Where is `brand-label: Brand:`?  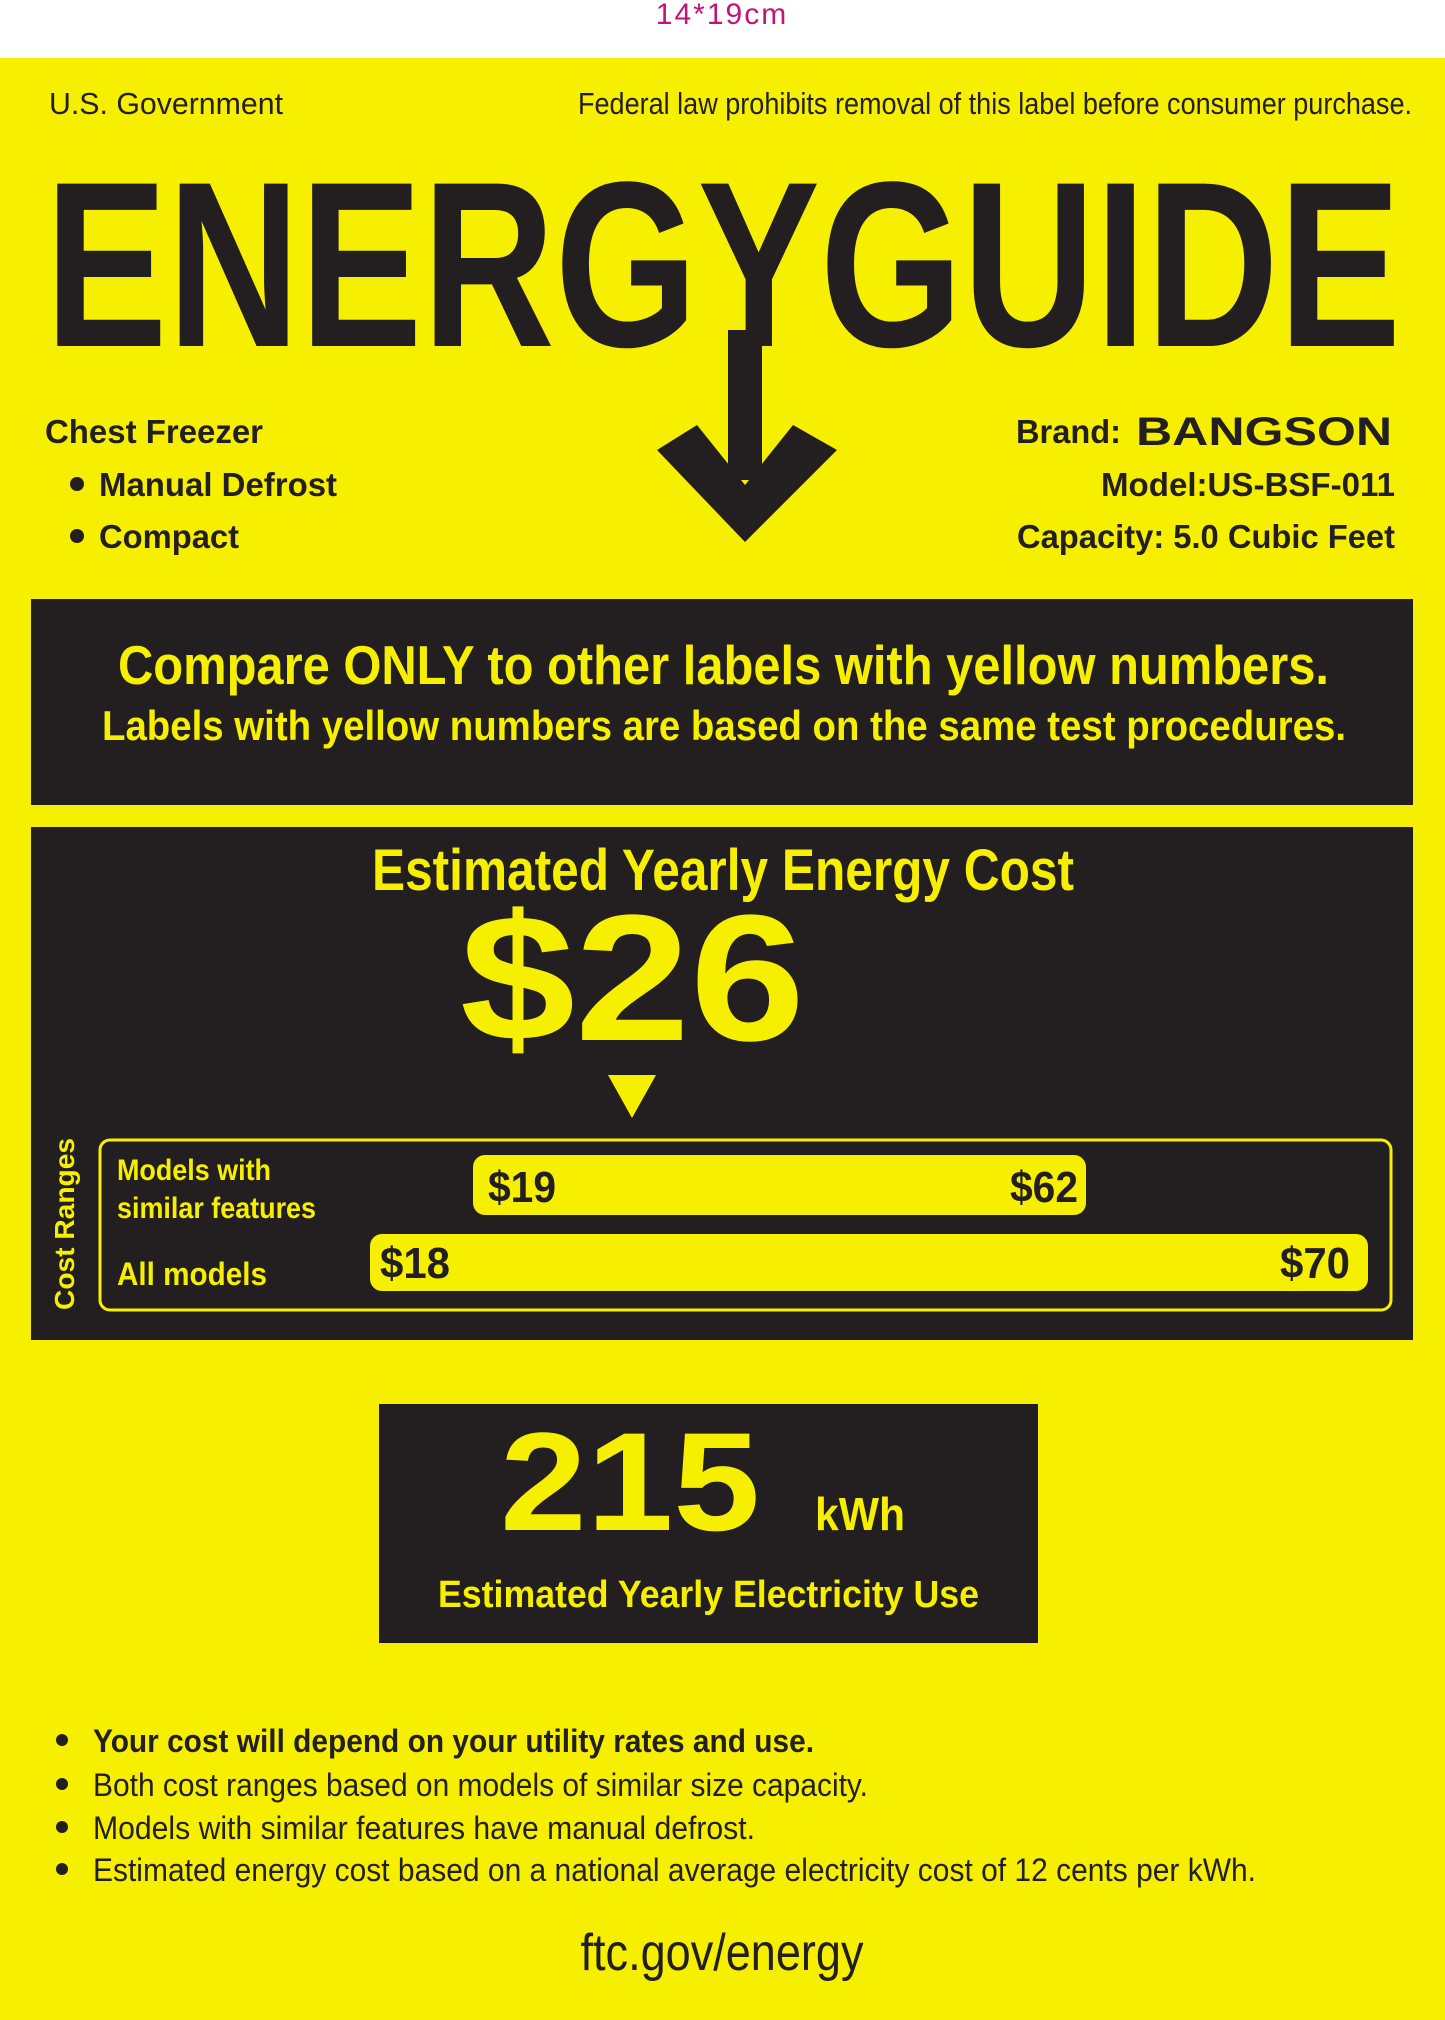
brand-label: Brand: is located at coordinates (1068, 431).